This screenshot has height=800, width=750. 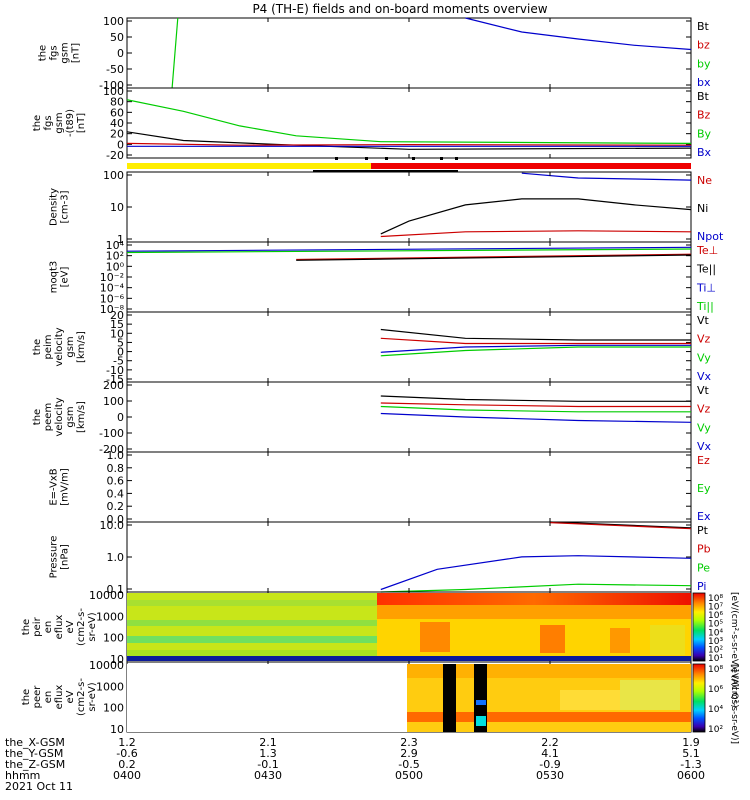 I want to click on y-axis-label: [cm-3], so click(x=65, y=206).